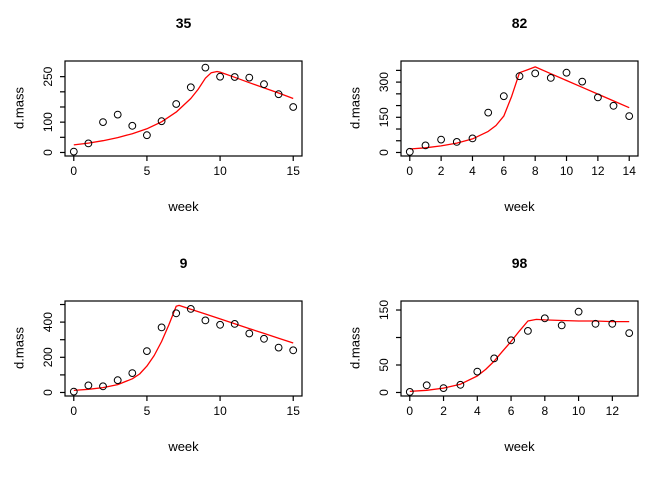 Image resolution: width=672 pixels, height=480 pixels. I want to click on svg-text: 250, so click(48, 76).